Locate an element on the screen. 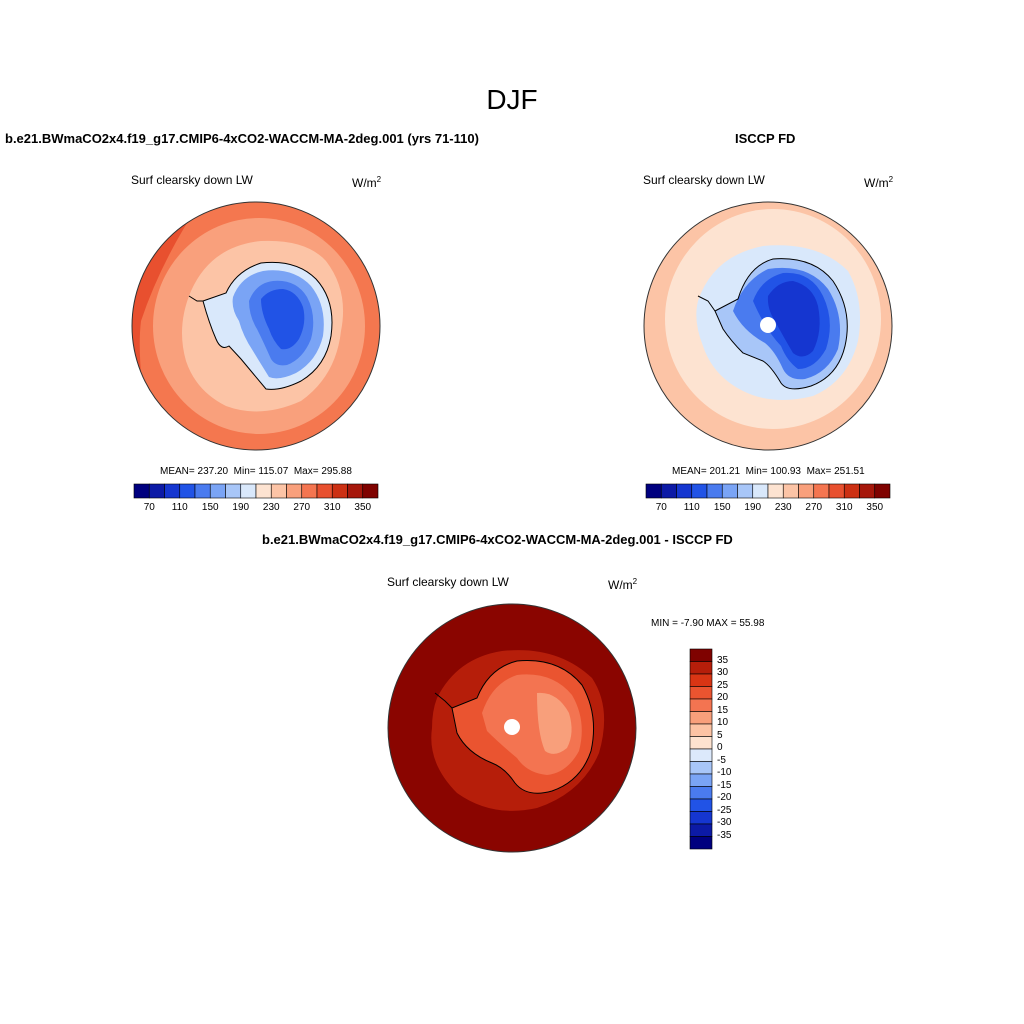 The width and height of the screenshot is (1024, 1024). obs-panel-title: ISCCP FD is located at coordinates (765, 138).